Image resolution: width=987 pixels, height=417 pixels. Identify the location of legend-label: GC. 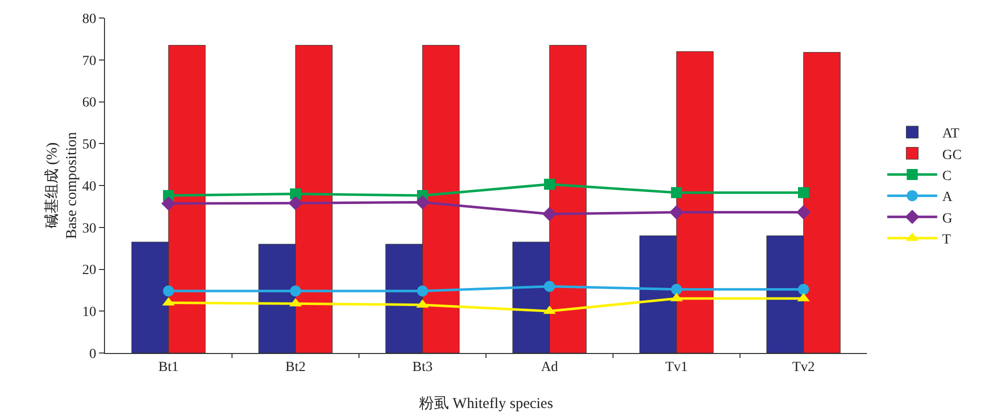
(952, 155).